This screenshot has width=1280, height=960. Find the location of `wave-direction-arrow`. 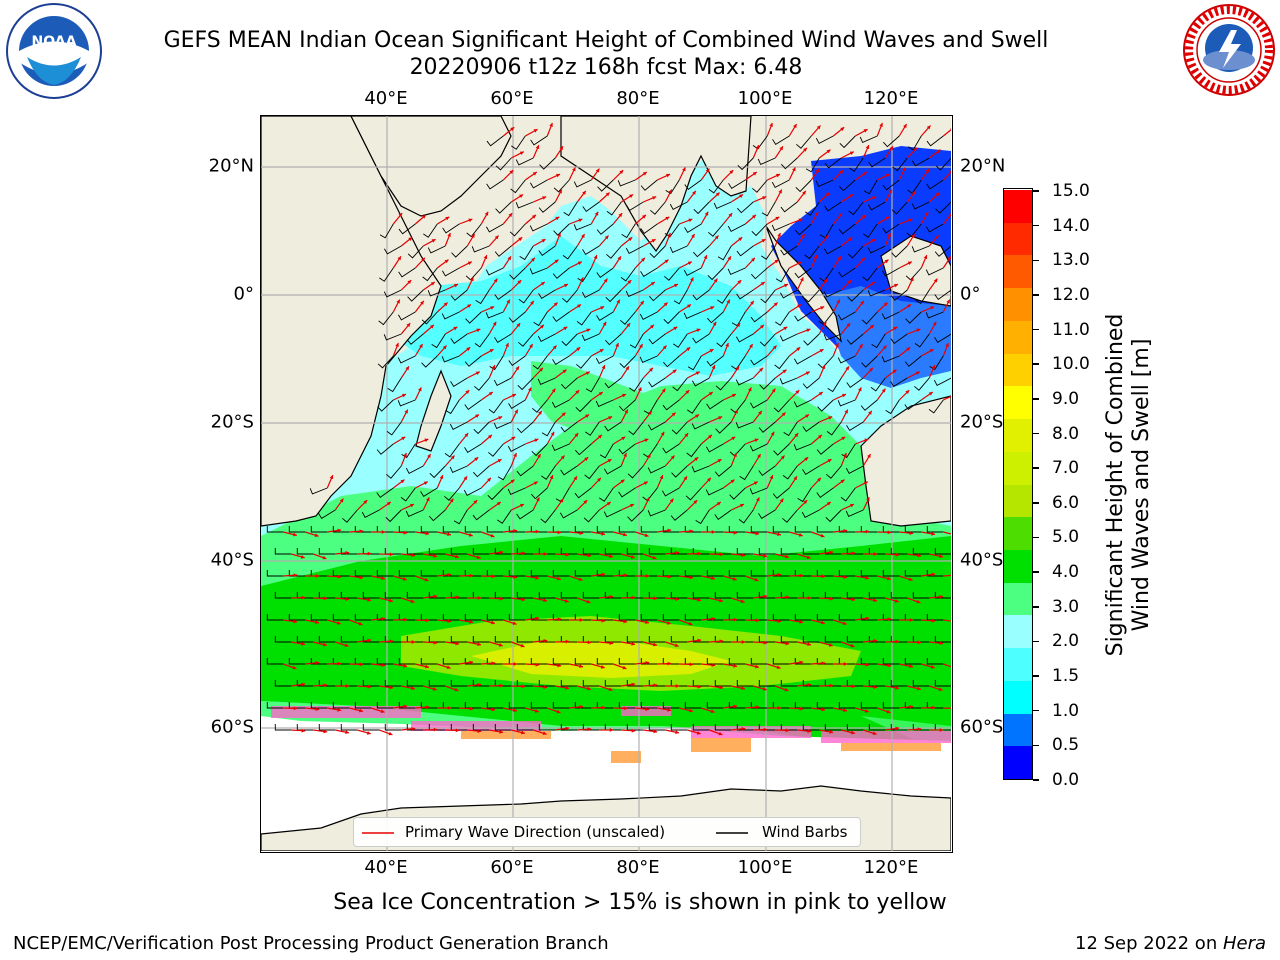

wave-direction-arrow is located at coordinates (947, 620).